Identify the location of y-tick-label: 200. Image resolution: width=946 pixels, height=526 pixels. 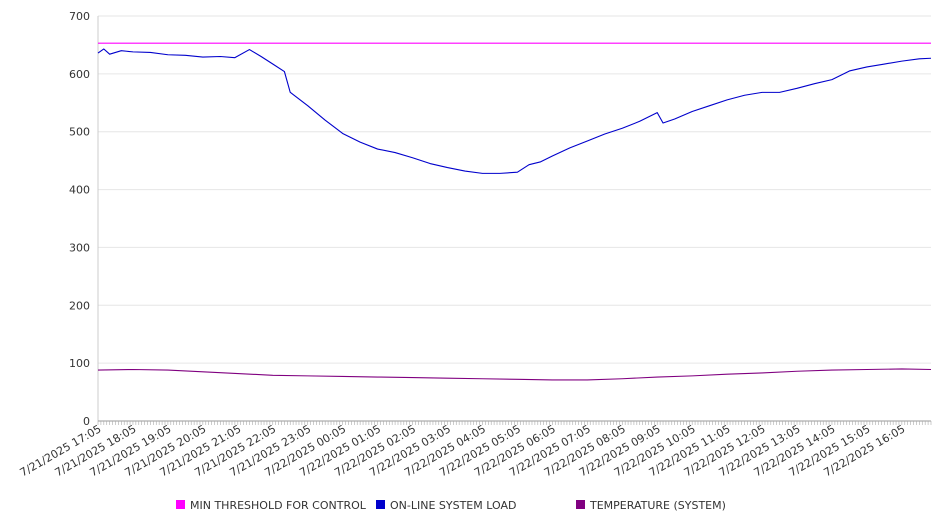
(79, 305).